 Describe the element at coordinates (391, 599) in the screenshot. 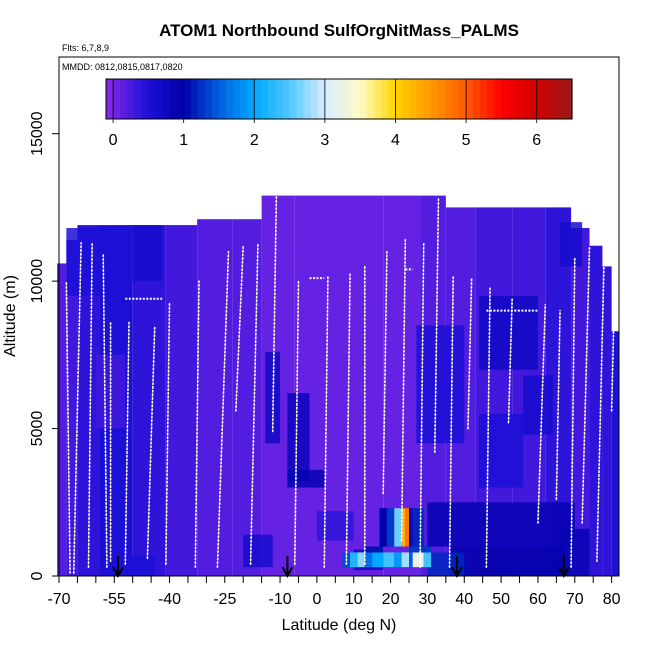

I see `x-tick-label: 20` at that location.